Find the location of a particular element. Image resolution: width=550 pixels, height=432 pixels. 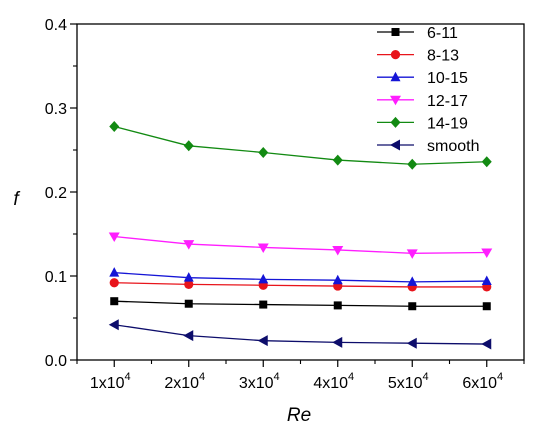

x-tick-base: 5x10 is located at coordinates (405, 383).